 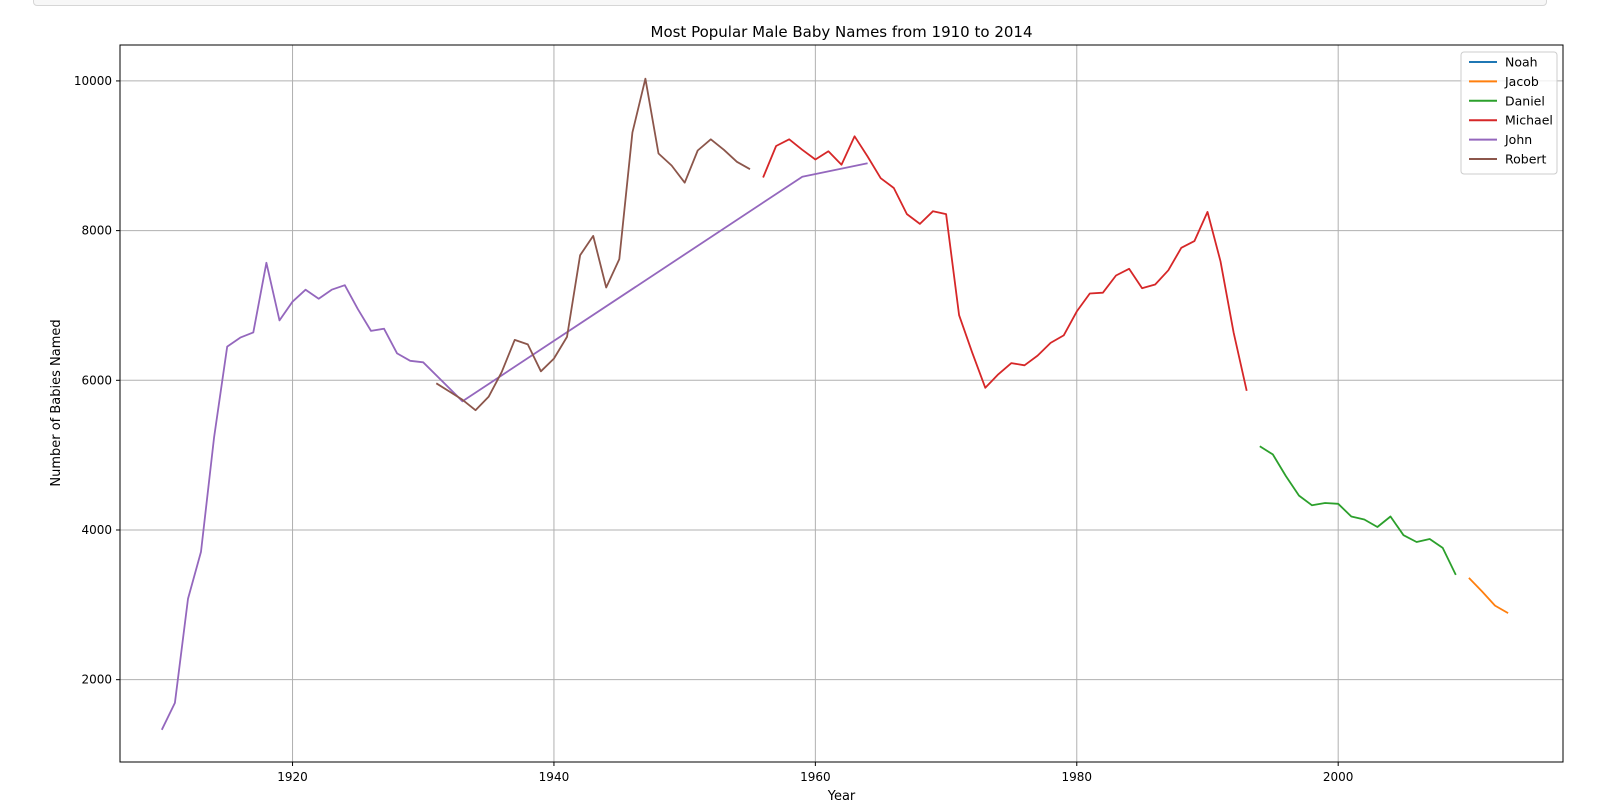 I want to click on legend-label-jacob: Jacob, so click(x=1521, y=81).